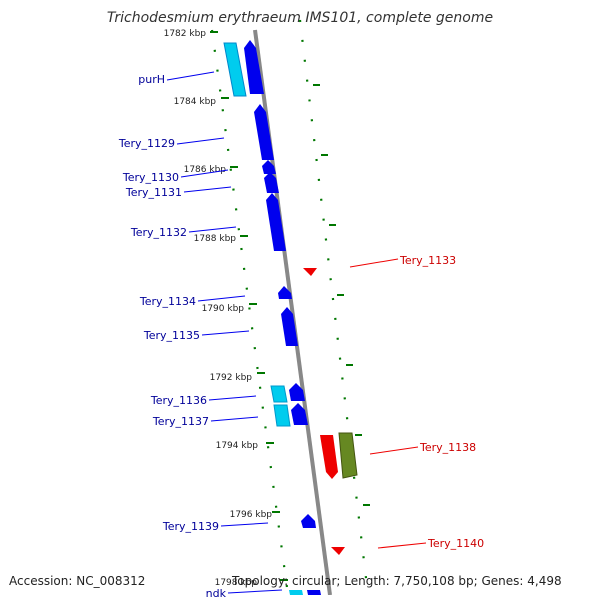 The height and width of the screenshot is (600, 600). Describe the element at coordinates (276, 222) in the screenshot. I see `gene-arrow-tery1132` at that location.